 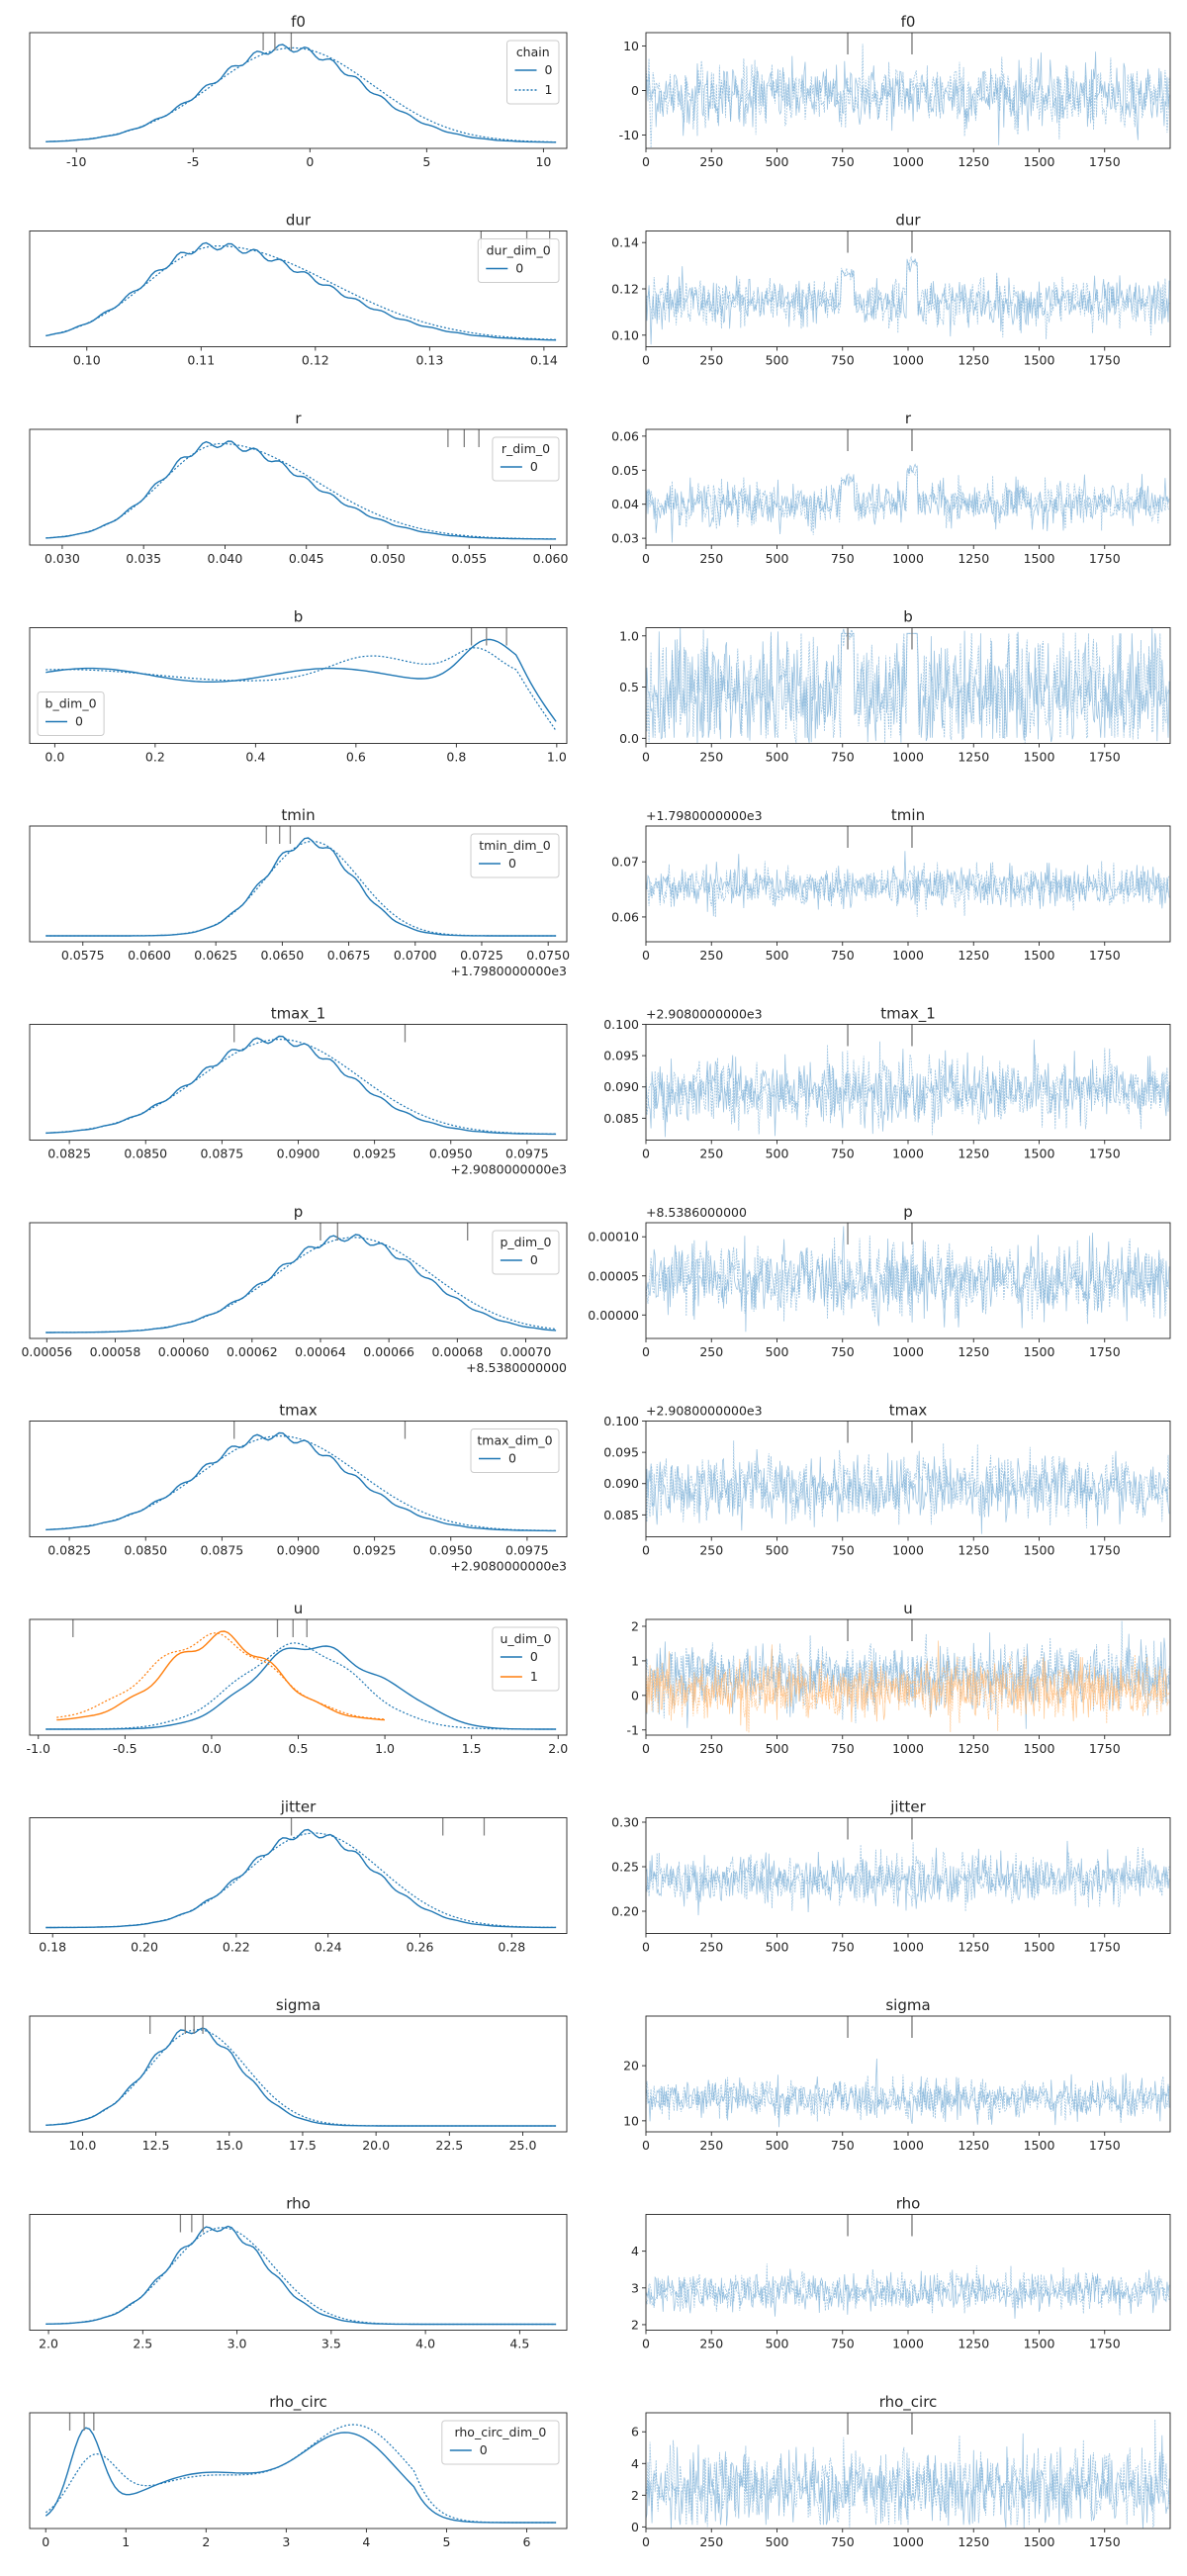 I want to click on trace-ytick-label-2: 0.05, so click(x=625, y=470).